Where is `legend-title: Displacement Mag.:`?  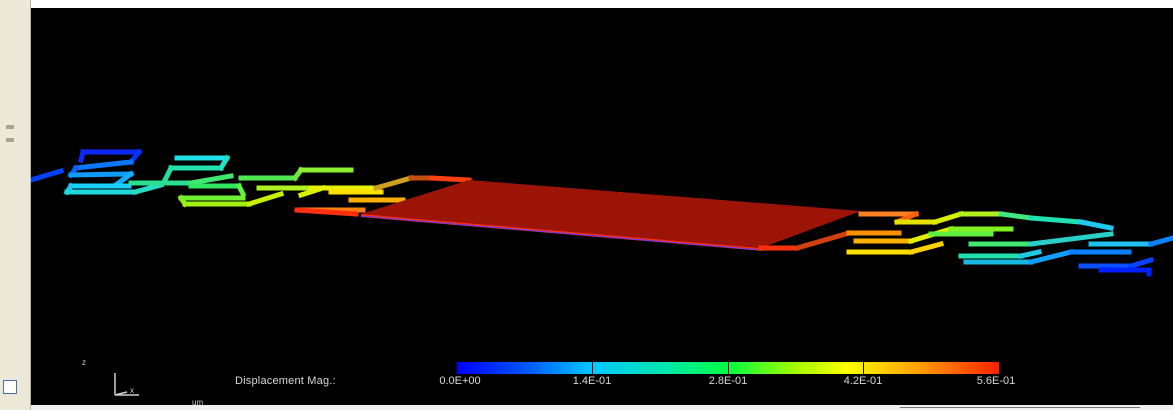 legend-title: Displacement Mag.: is located at coordinates (285, 381).